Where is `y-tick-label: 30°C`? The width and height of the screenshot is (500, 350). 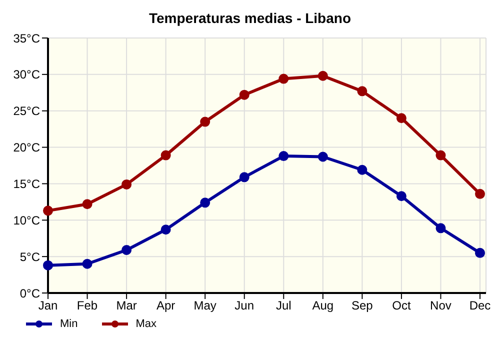 y-tick-label: 30°C is located at coordinates (26, 75).